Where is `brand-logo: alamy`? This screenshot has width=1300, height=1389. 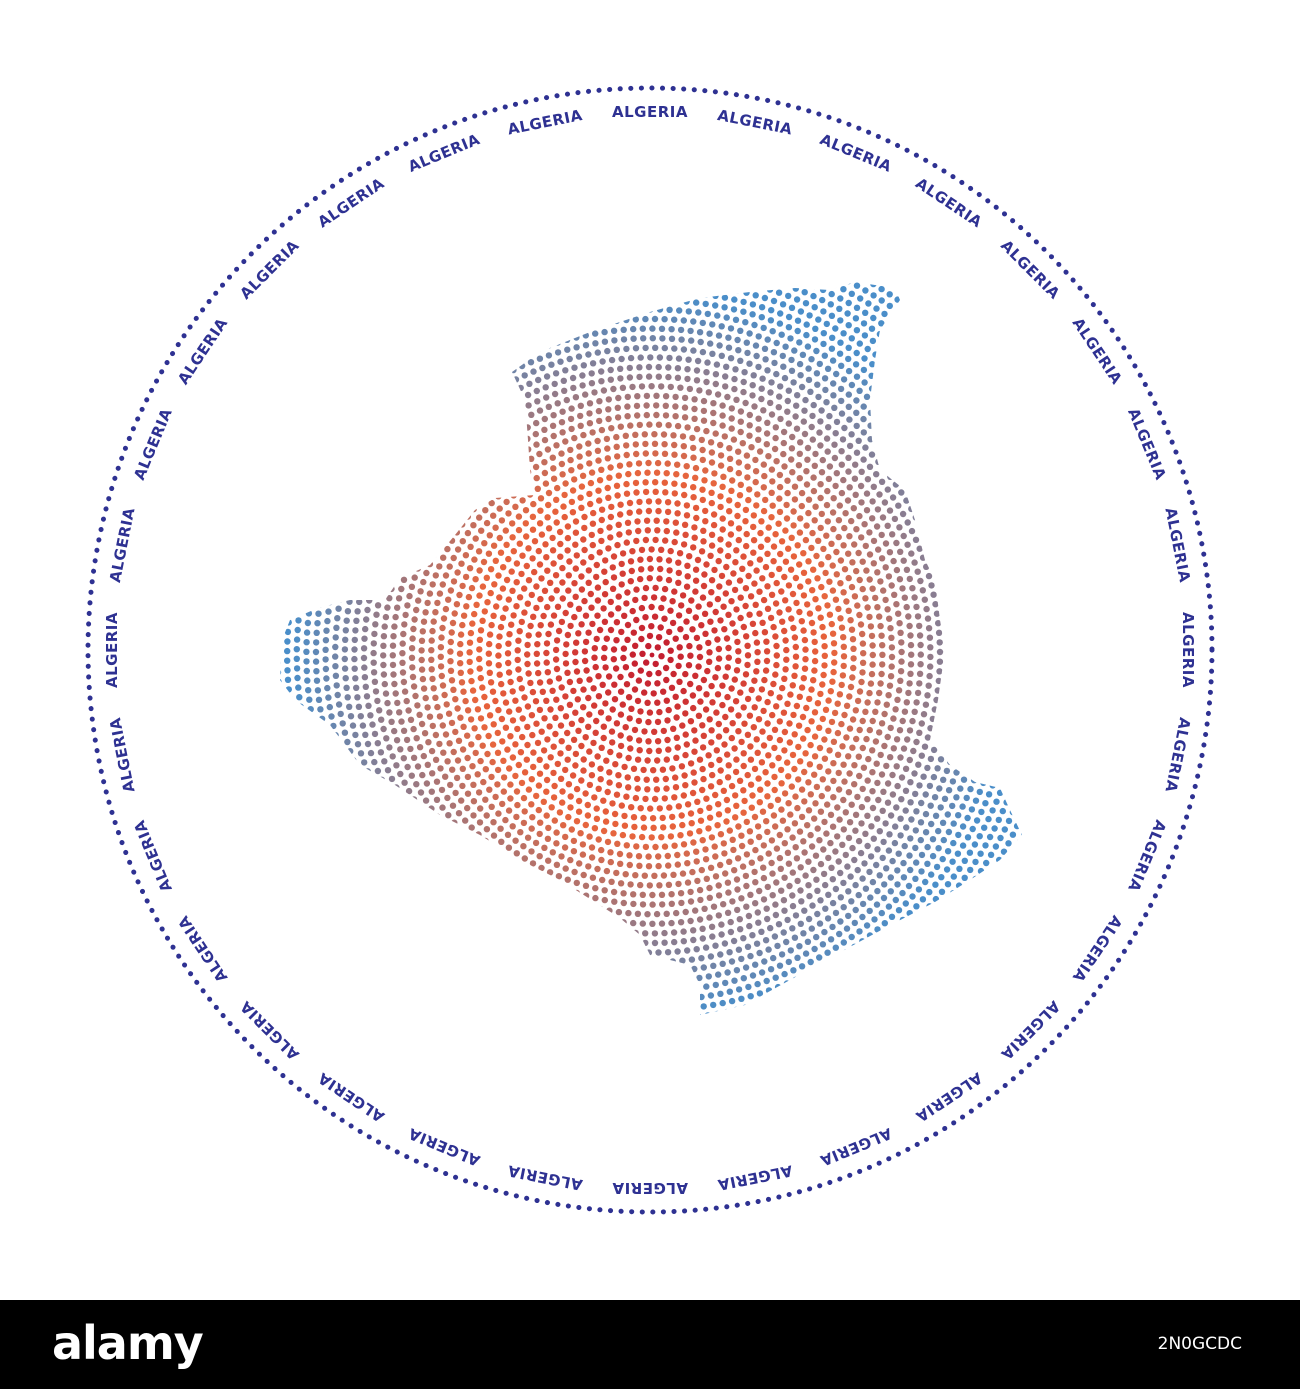
brand-logo: alamy is located at coordinates (128, 1343).